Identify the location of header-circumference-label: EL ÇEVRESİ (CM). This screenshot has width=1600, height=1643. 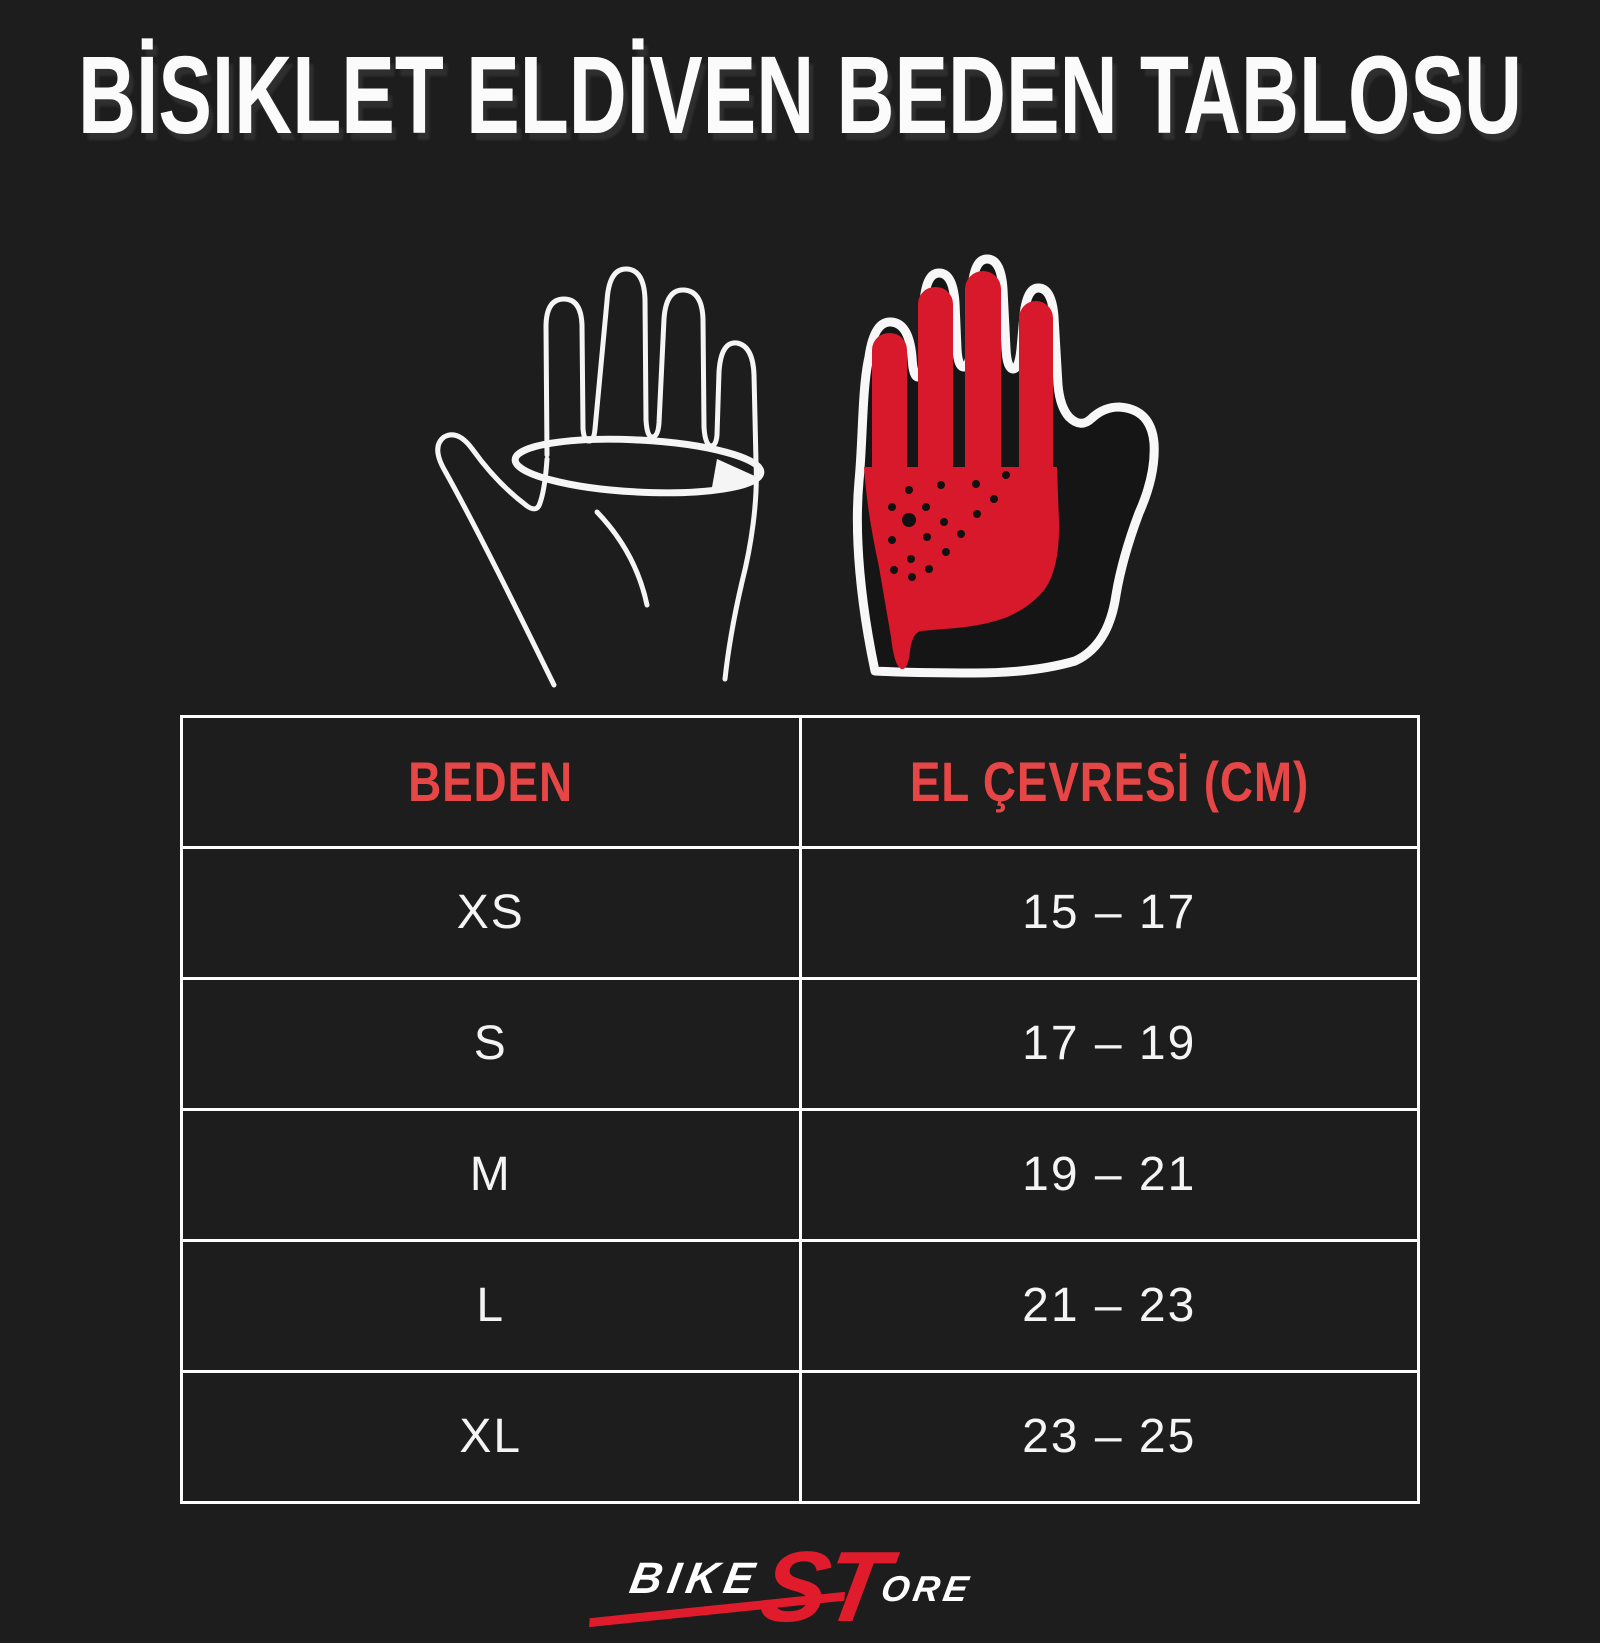
(1109, 782).